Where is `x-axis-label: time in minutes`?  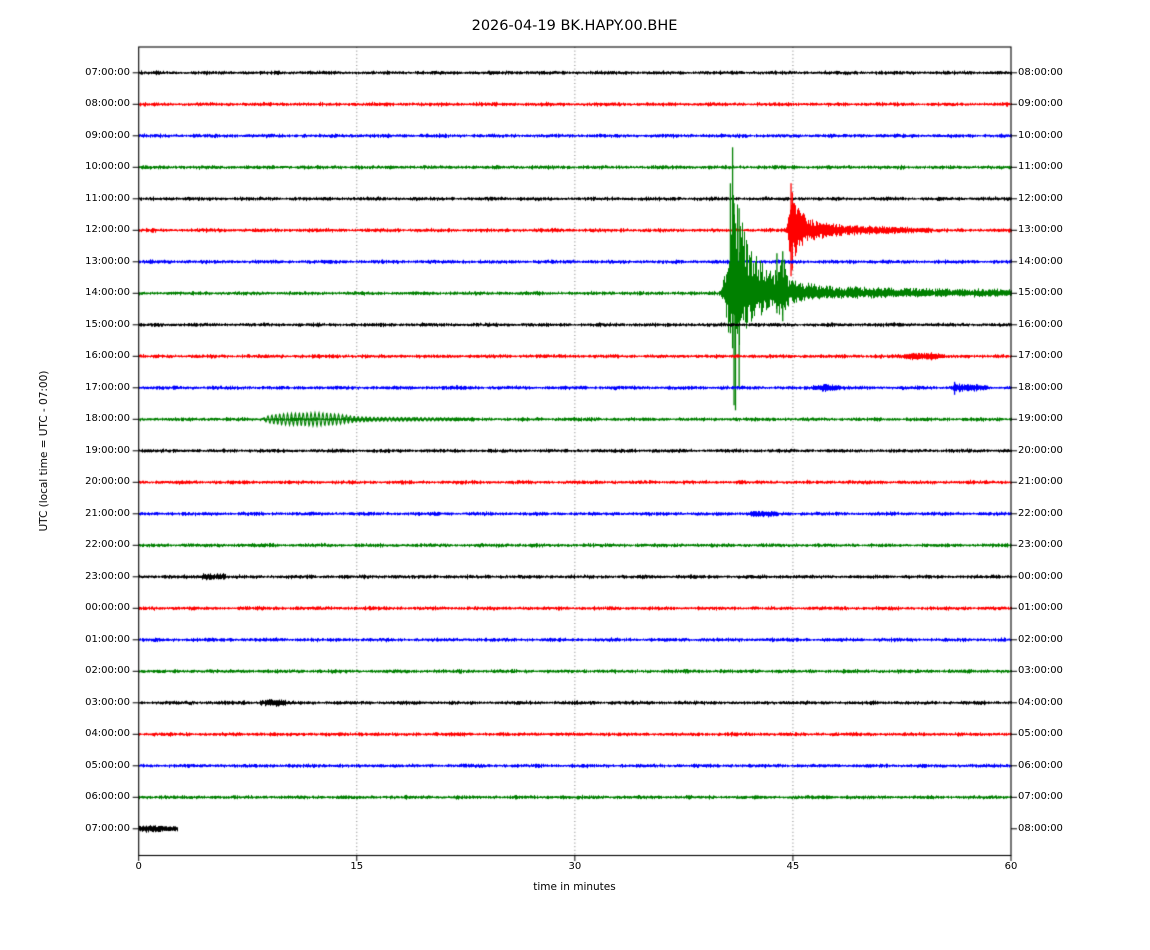
x-axis-label: time in minutes is located at coordinates (574, 887).